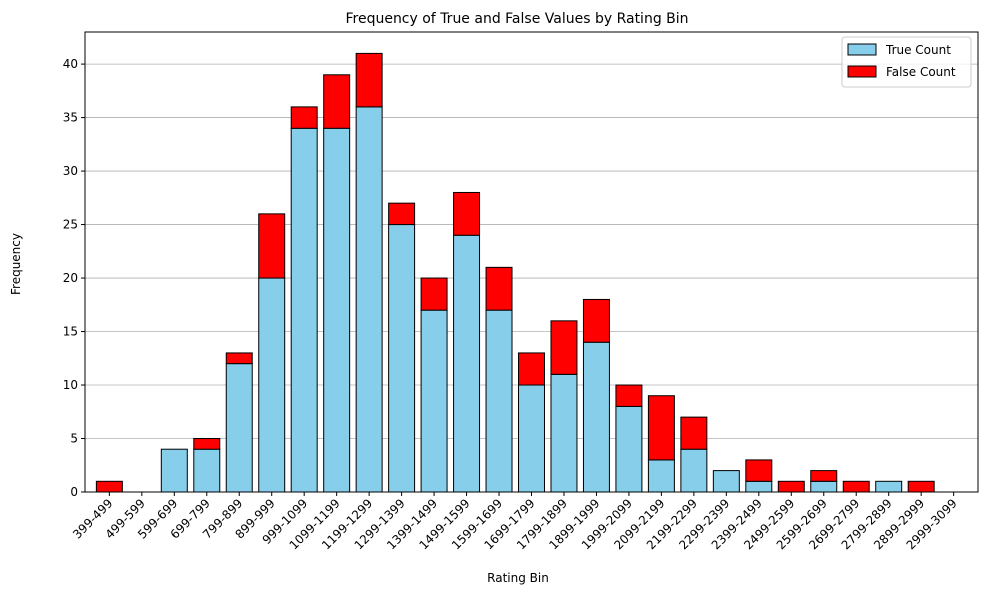 Image resolution: width=988 pixels, height=594 pixels. I want to click on y-tick-label: 30, so click(70, 171).